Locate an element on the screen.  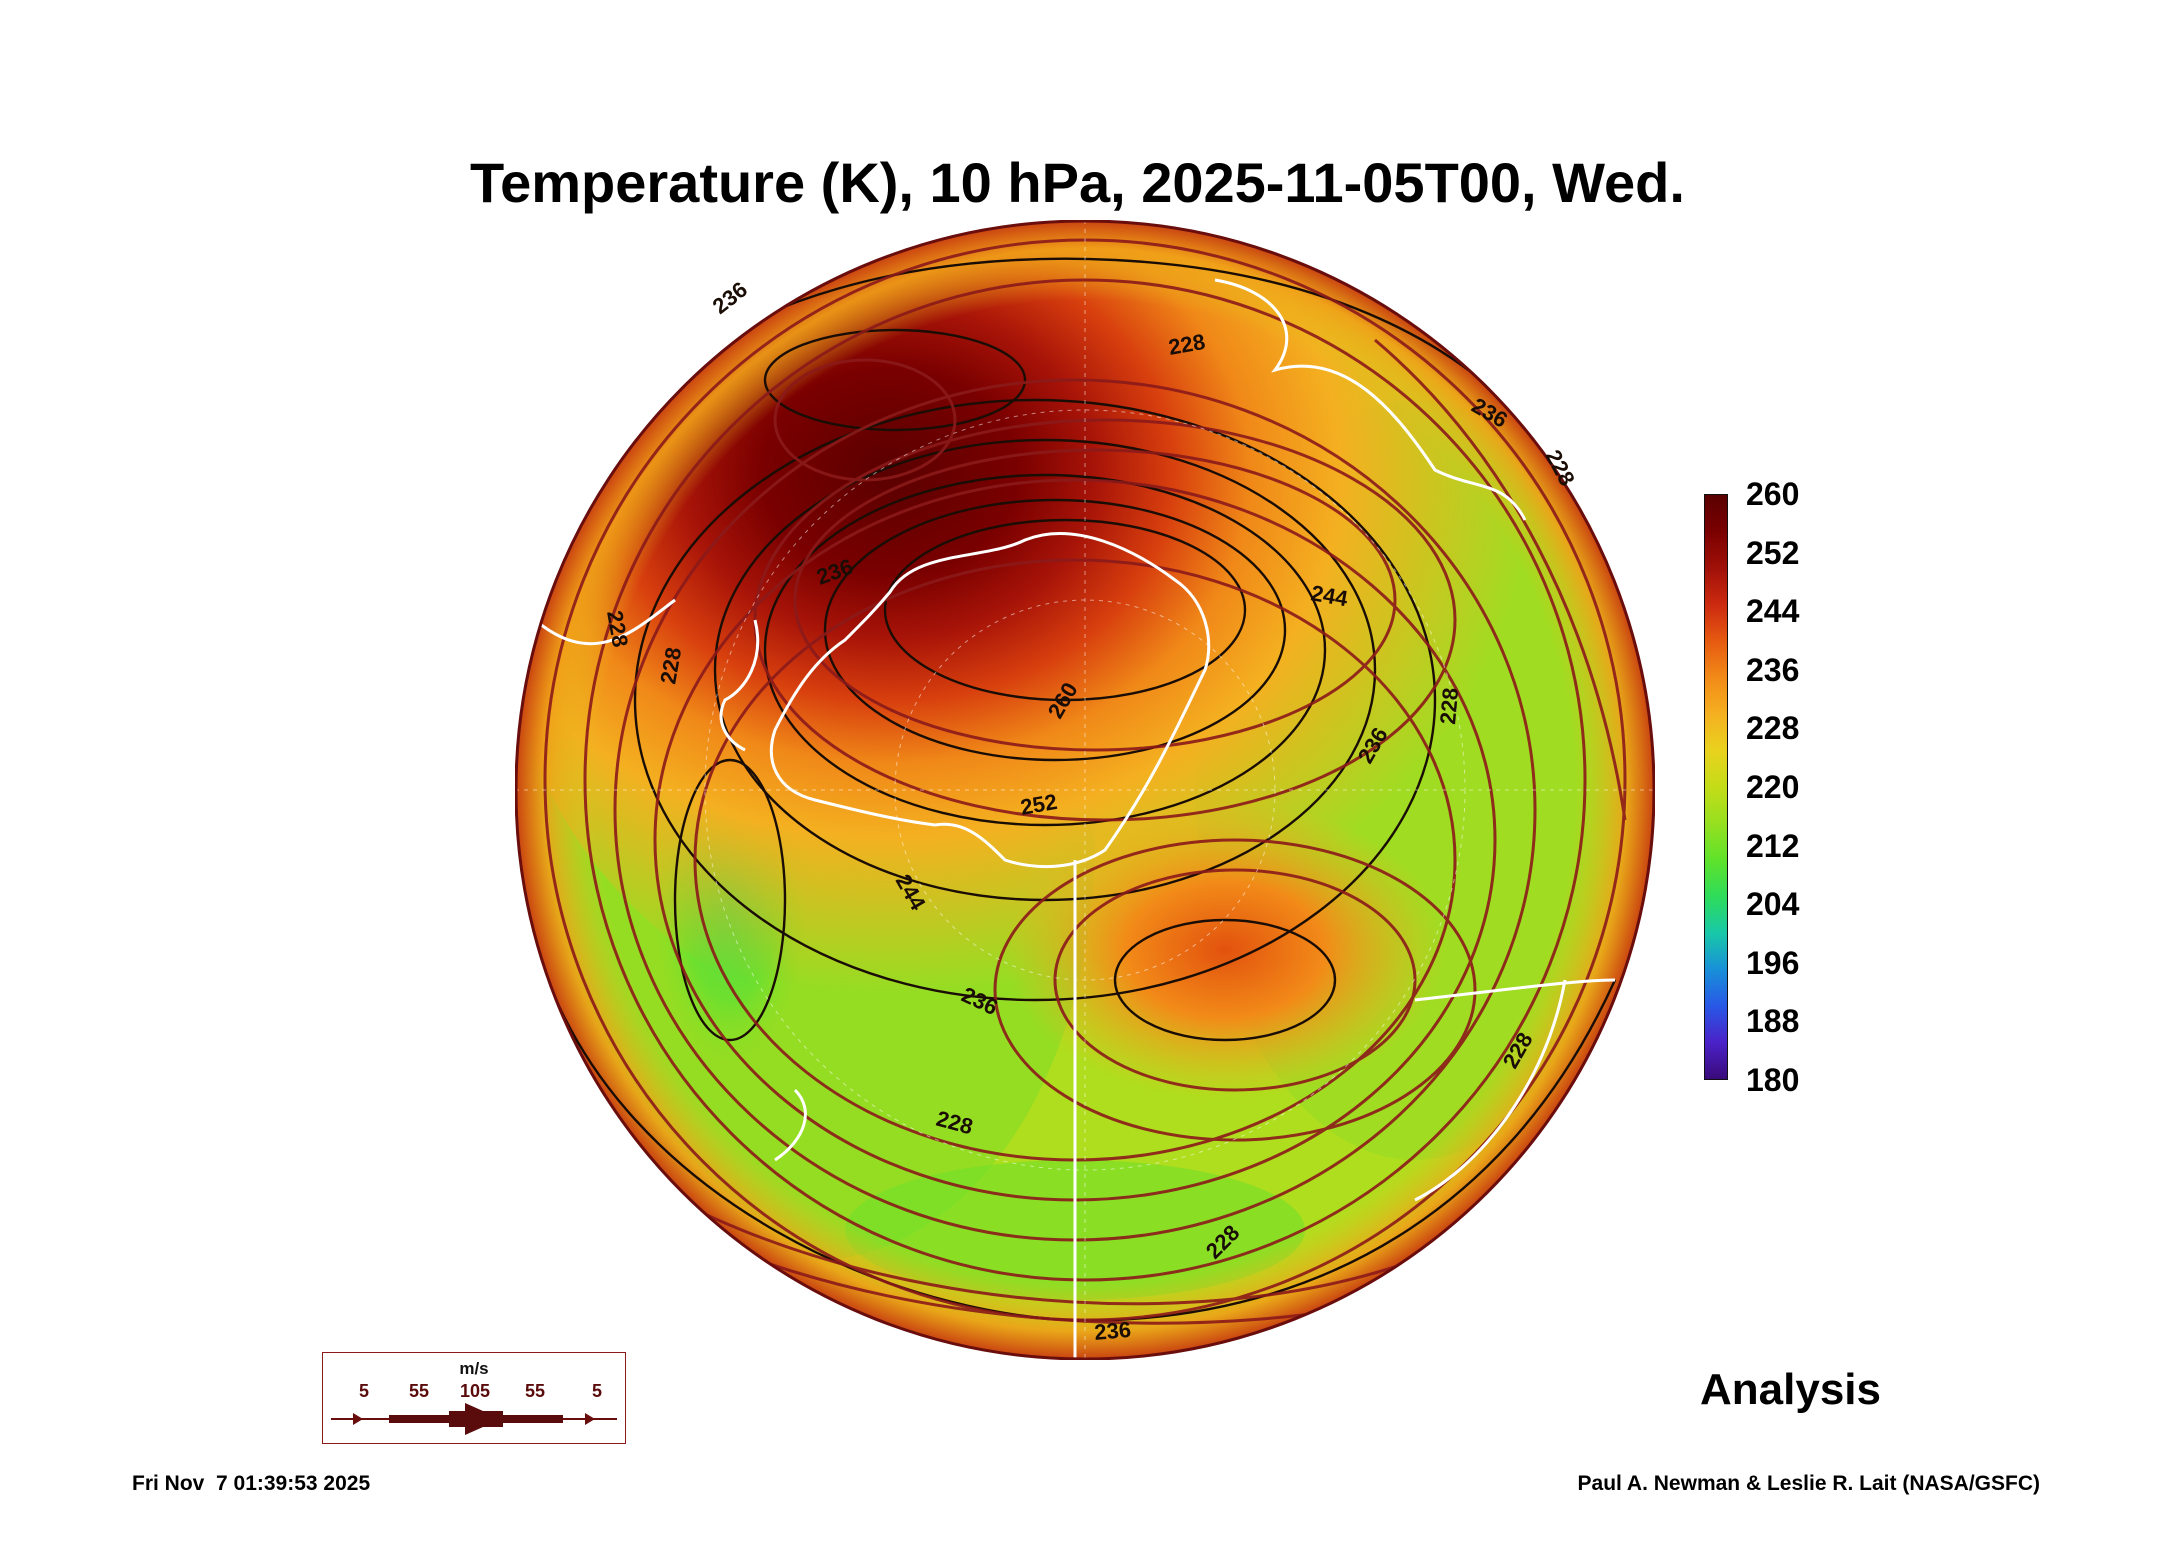
colorbar-tick-label: 244 is located at coordinates (1773, 611).